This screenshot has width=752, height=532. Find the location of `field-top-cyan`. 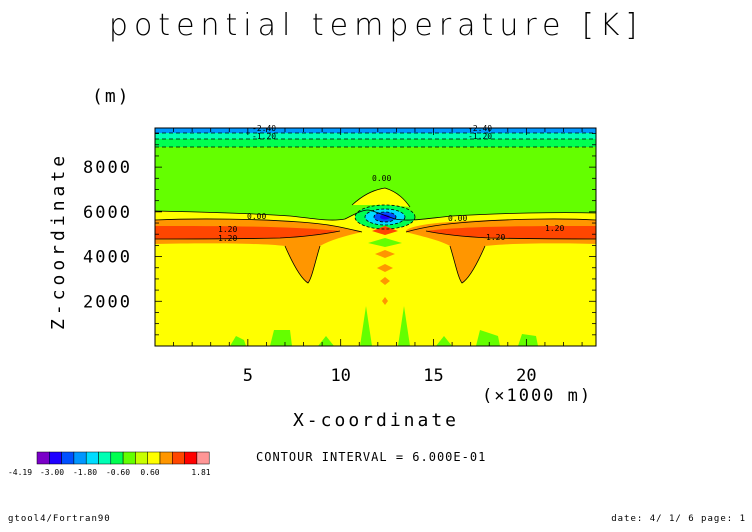

field-top-cyan is located at coordinates (375, 130).